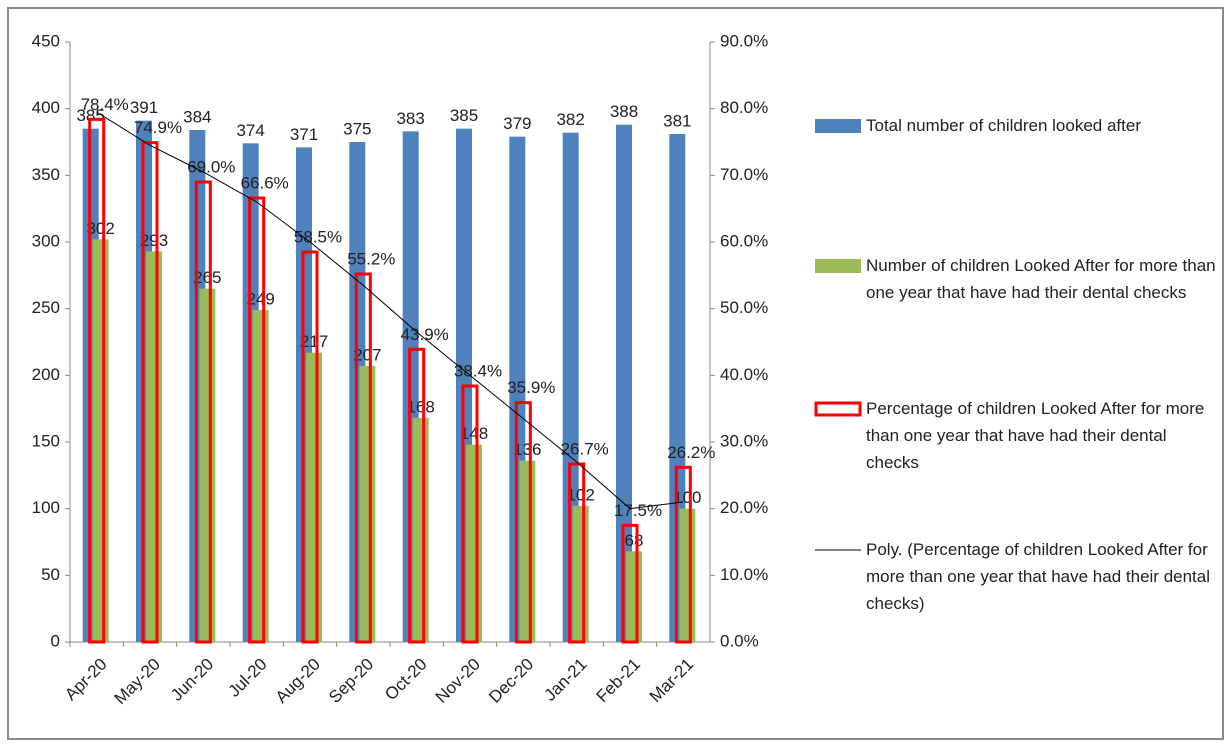  I want to click on y-tick-label: 250, so click(46, 307).